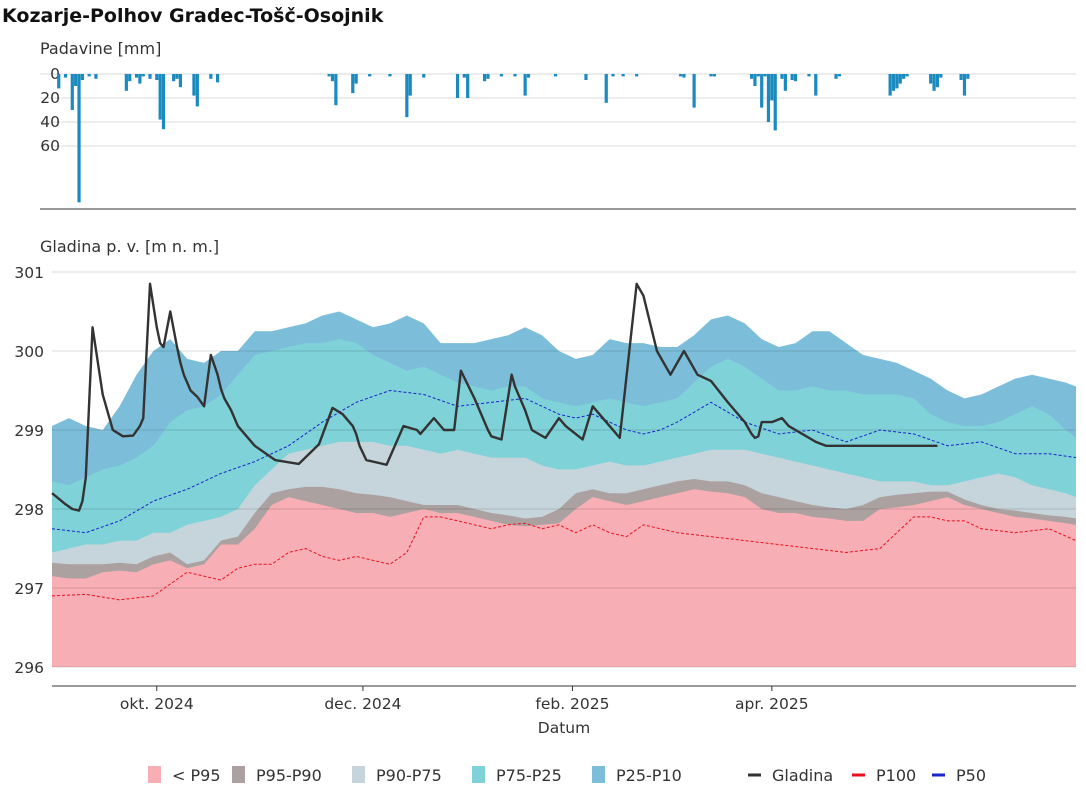 The width and height of the screenshot is (1086, 803). What do you see at coordinates (29, 668) in the screenshot?
I see `level-y-tick-label: 296` at bounding box center [29, 668].